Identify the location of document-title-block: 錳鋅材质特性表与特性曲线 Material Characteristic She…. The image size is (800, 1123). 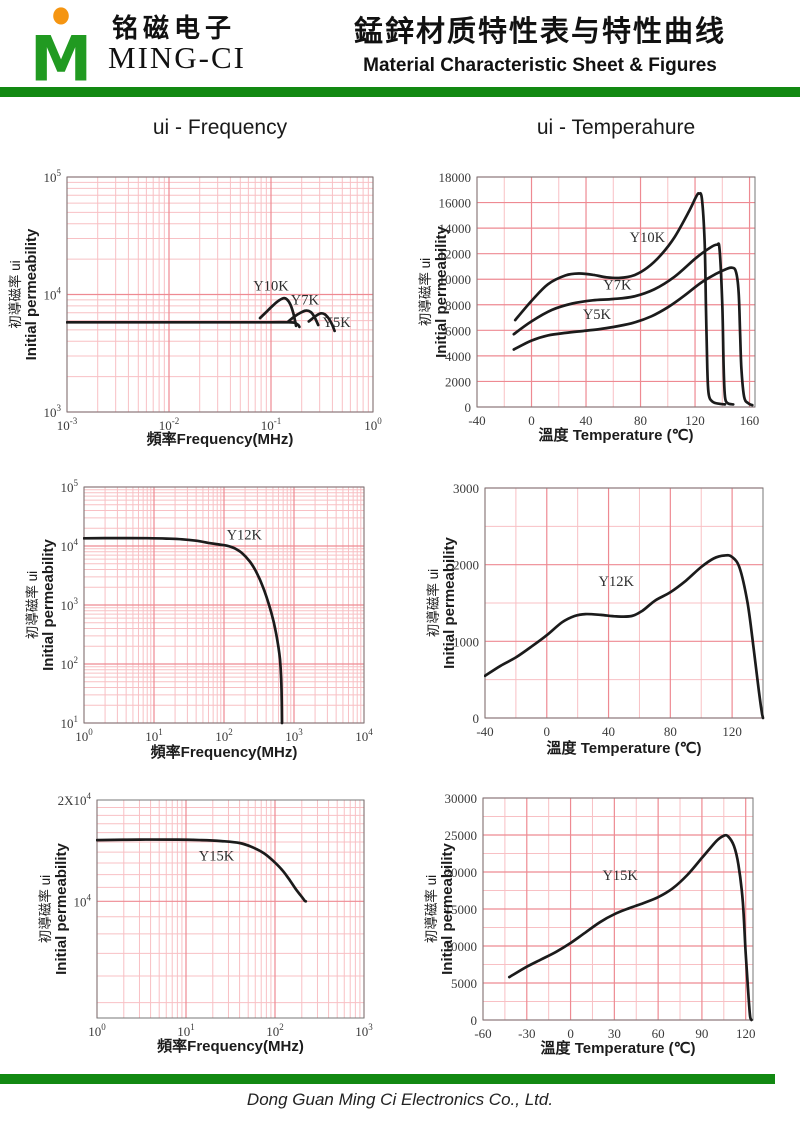
(540, 42).